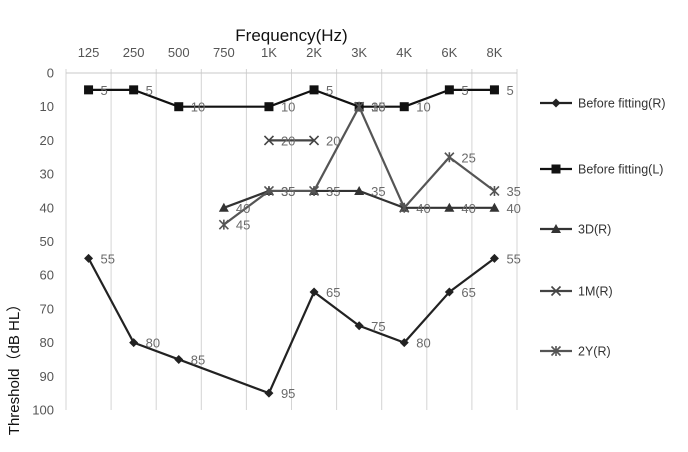  What do you see at coordinates (47, 140) in the screenshot?
I see `y-tick-label: 20` at bounding box center [47, 140].